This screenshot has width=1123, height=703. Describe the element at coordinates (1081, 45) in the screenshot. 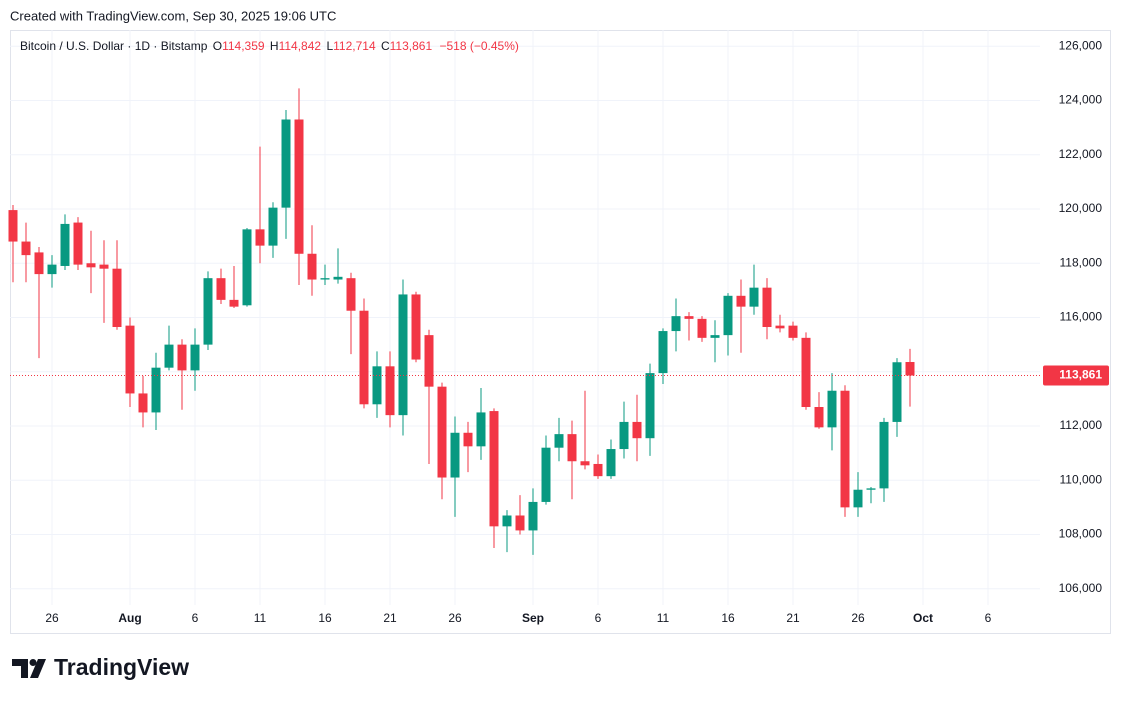

I see `y-tick-label: 126,000` at that location.